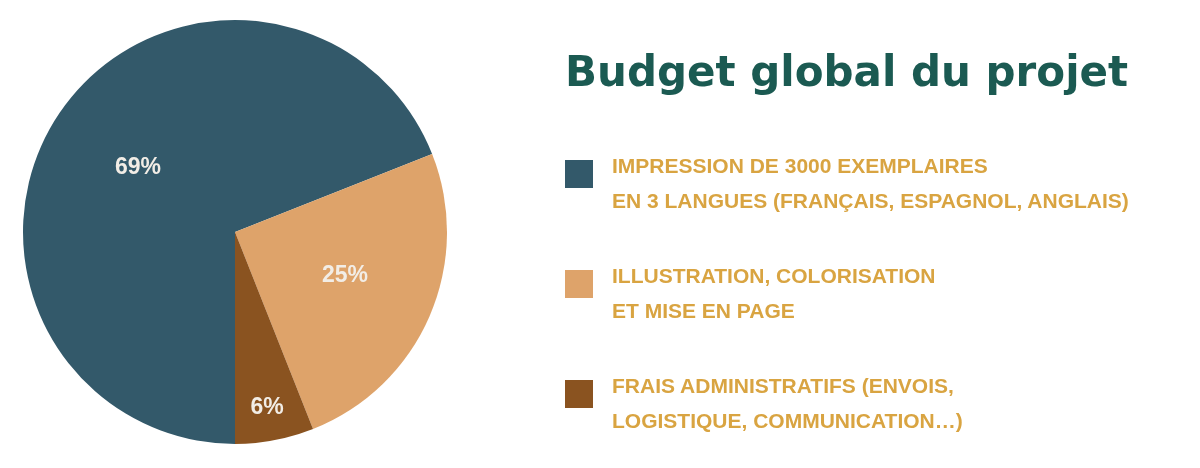 This screenshot has width=1200, height=468. I want to click on legend-label: ILLUSTRATION, COLORISATION ET MISE EN PAGE, so click(774, 293).